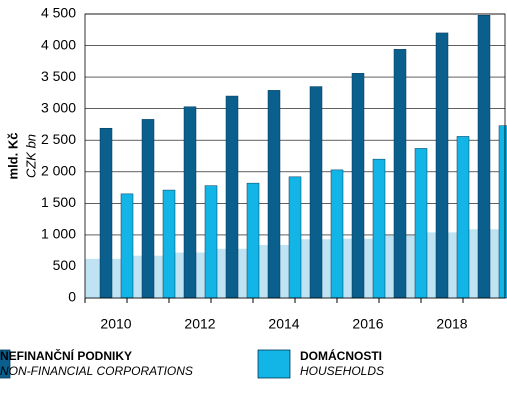 This screenshot has width=507, height=402. Describe the element at coordinates (65, 265) in the screenshot. I see `y-tick-label: 500` at that location.